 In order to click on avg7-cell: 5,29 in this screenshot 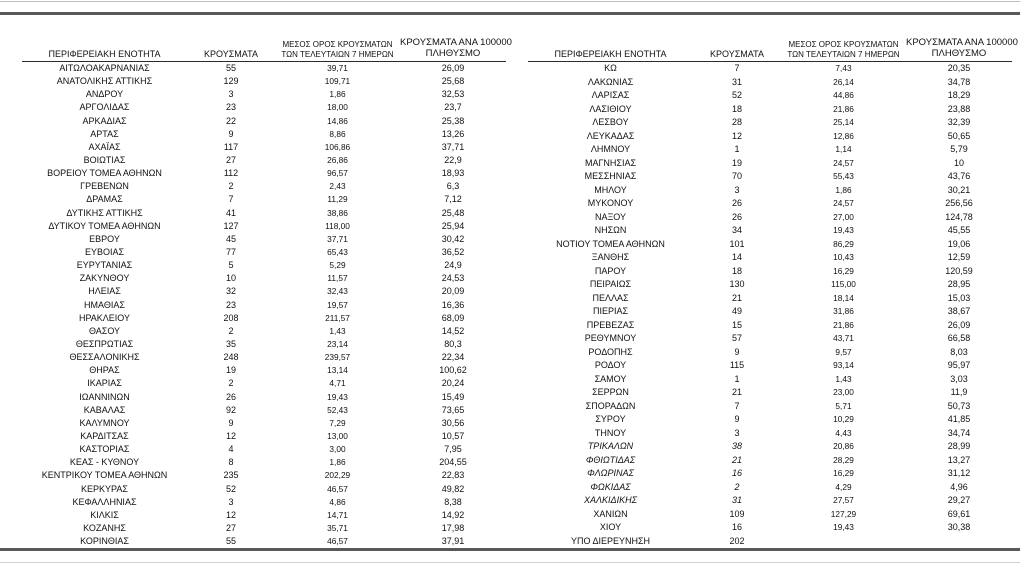, I will do `click(337, 265)`.